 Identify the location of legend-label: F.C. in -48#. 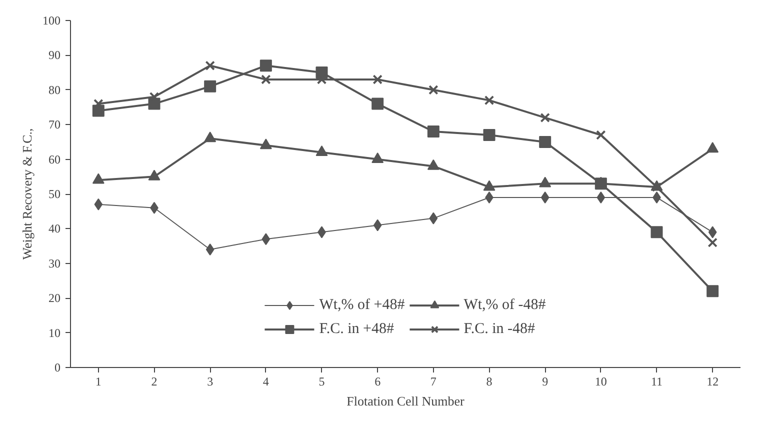
(500, 329).